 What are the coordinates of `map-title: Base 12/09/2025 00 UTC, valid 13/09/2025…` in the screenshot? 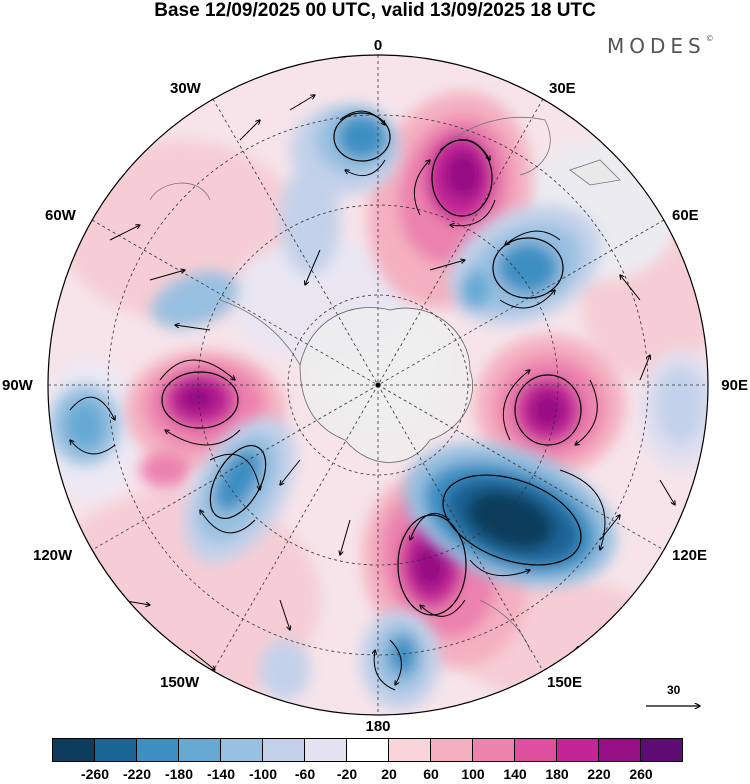 It's located at (375, 10).